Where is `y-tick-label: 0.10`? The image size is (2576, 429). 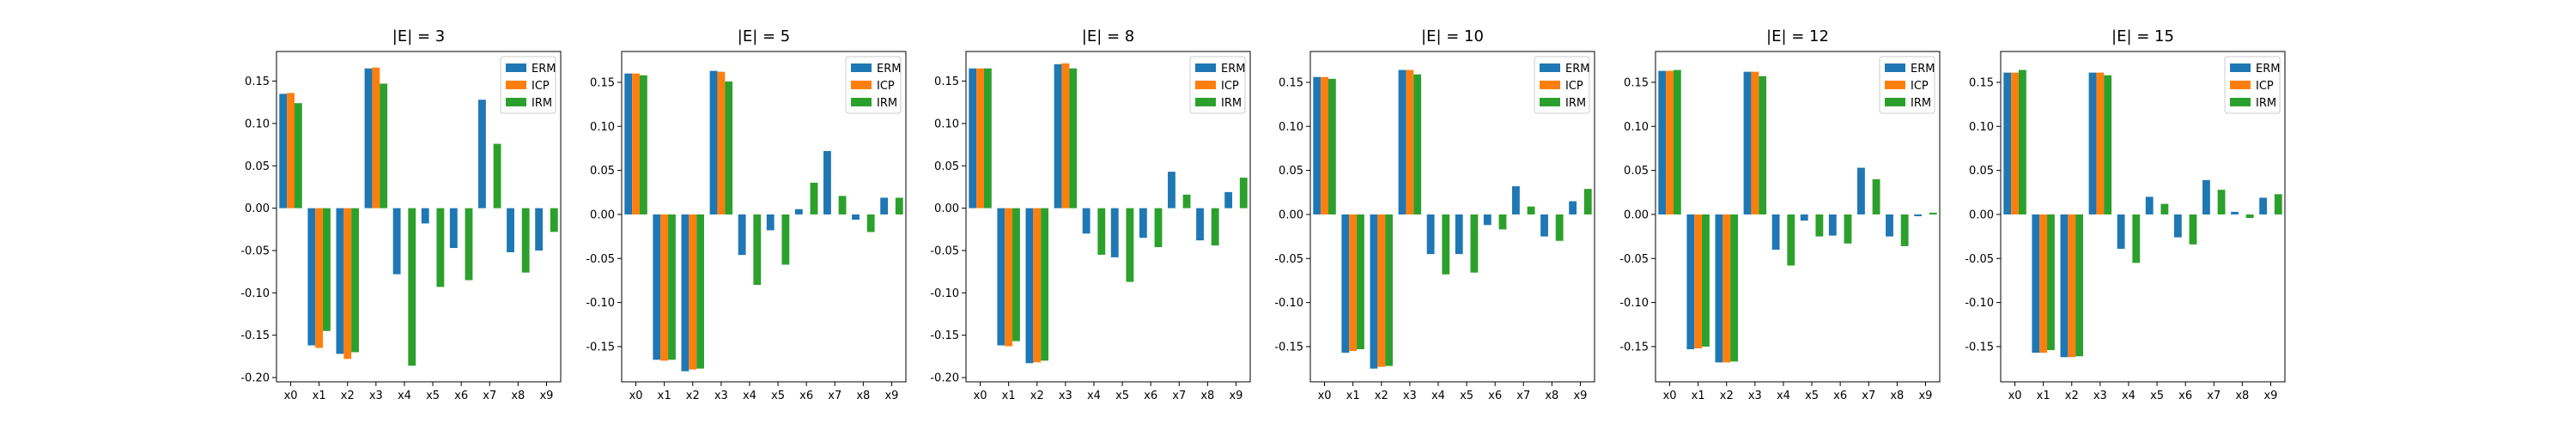 y-tick-label: 0.10 is located at coordinates (1982, 128).